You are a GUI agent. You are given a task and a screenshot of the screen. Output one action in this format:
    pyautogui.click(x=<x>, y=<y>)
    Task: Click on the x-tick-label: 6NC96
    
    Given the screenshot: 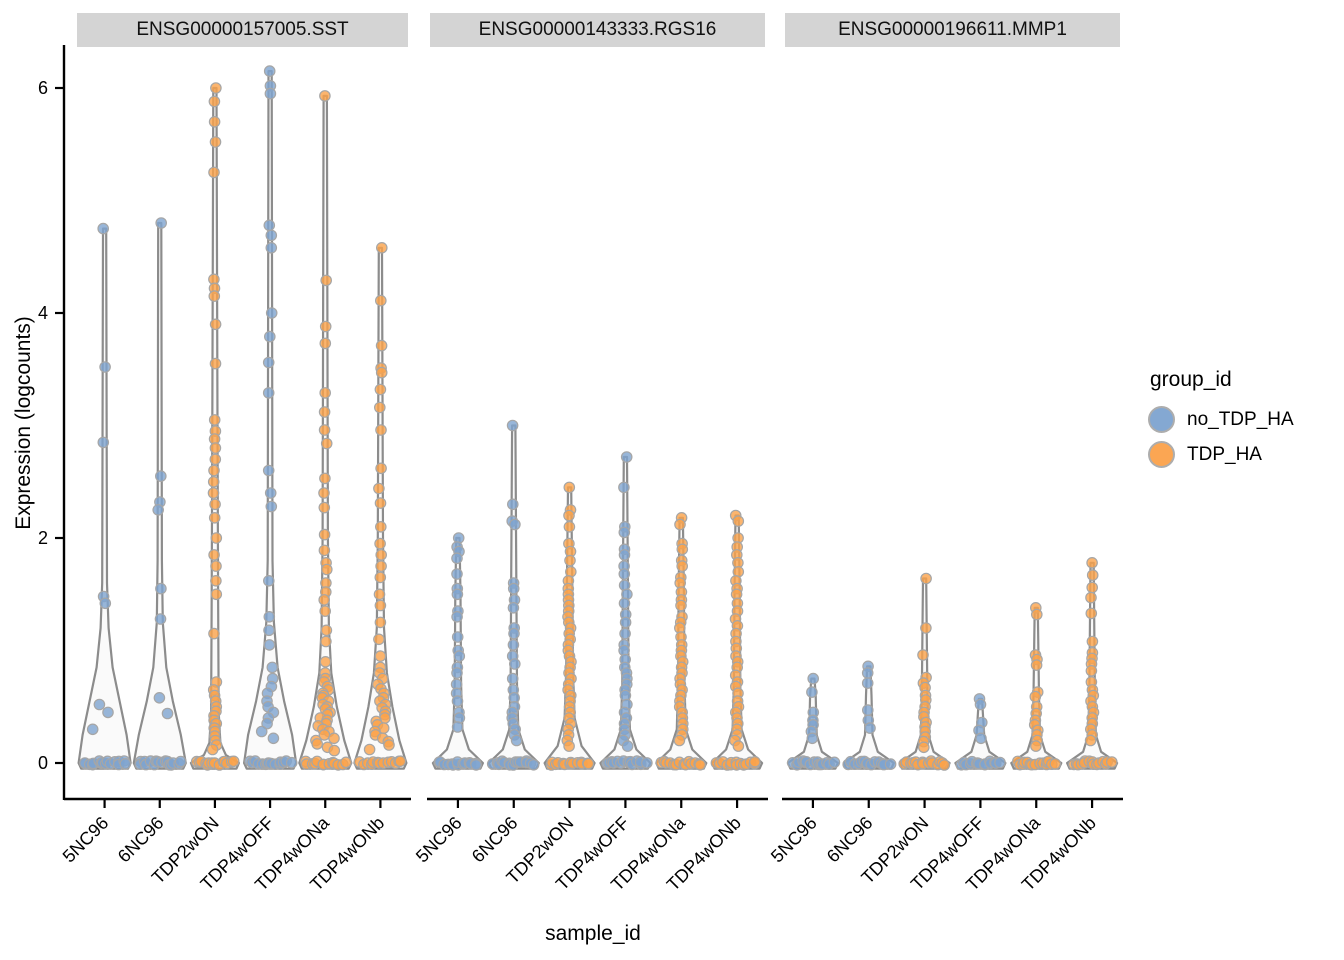 What is the action you would take?
    pyautogui.click(x=495, y=840)
    